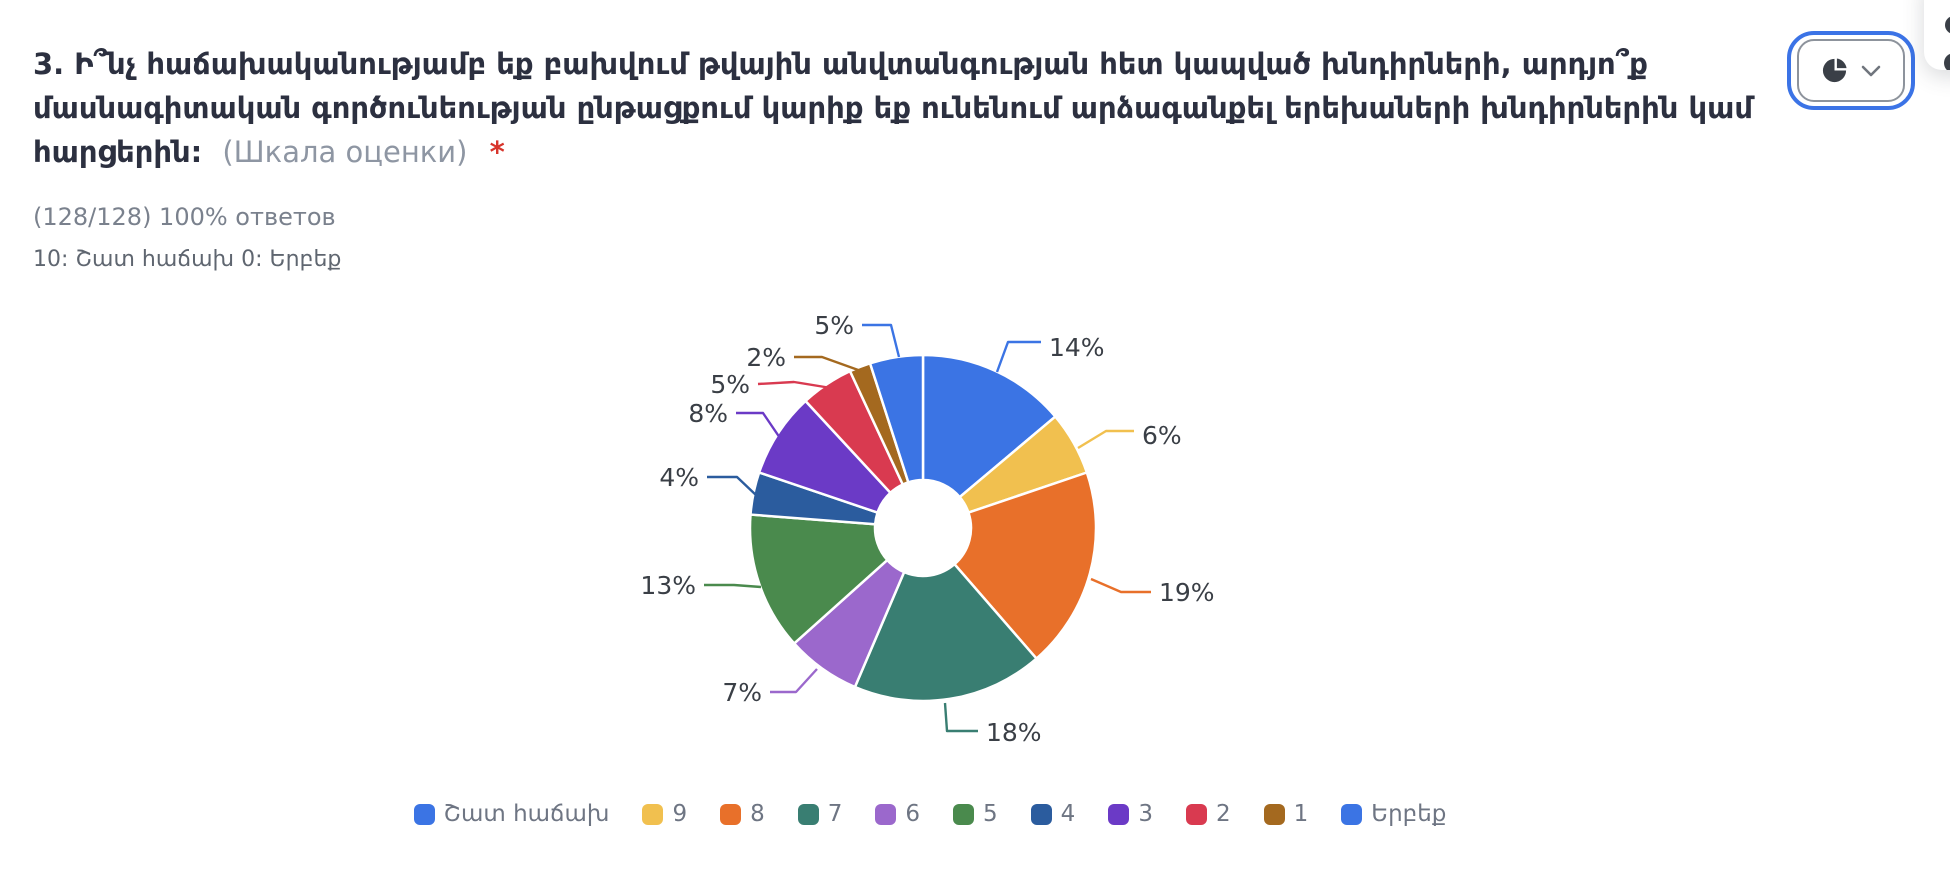  I want to click on legend-label: 3, so click(1145, 814).